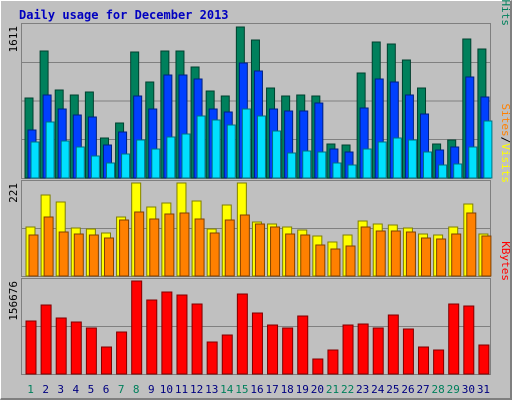 The image size is (512, 400). I want to click on max-value-label: 1611, so click(13, 39).